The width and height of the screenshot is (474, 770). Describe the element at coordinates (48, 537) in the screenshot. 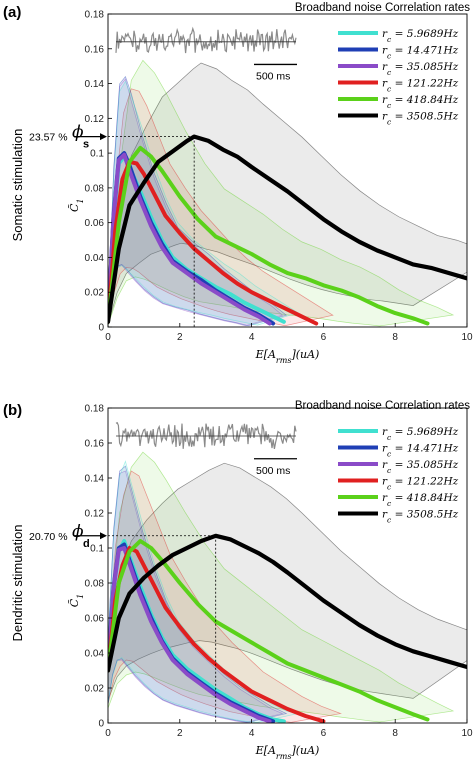

I see `marker-percent: 20.70 %` at that location.